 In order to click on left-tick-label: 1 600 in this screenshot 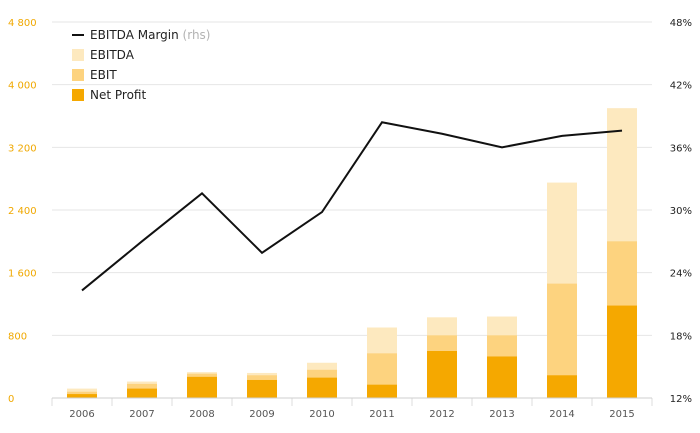, I will do `click(22, 274)`.